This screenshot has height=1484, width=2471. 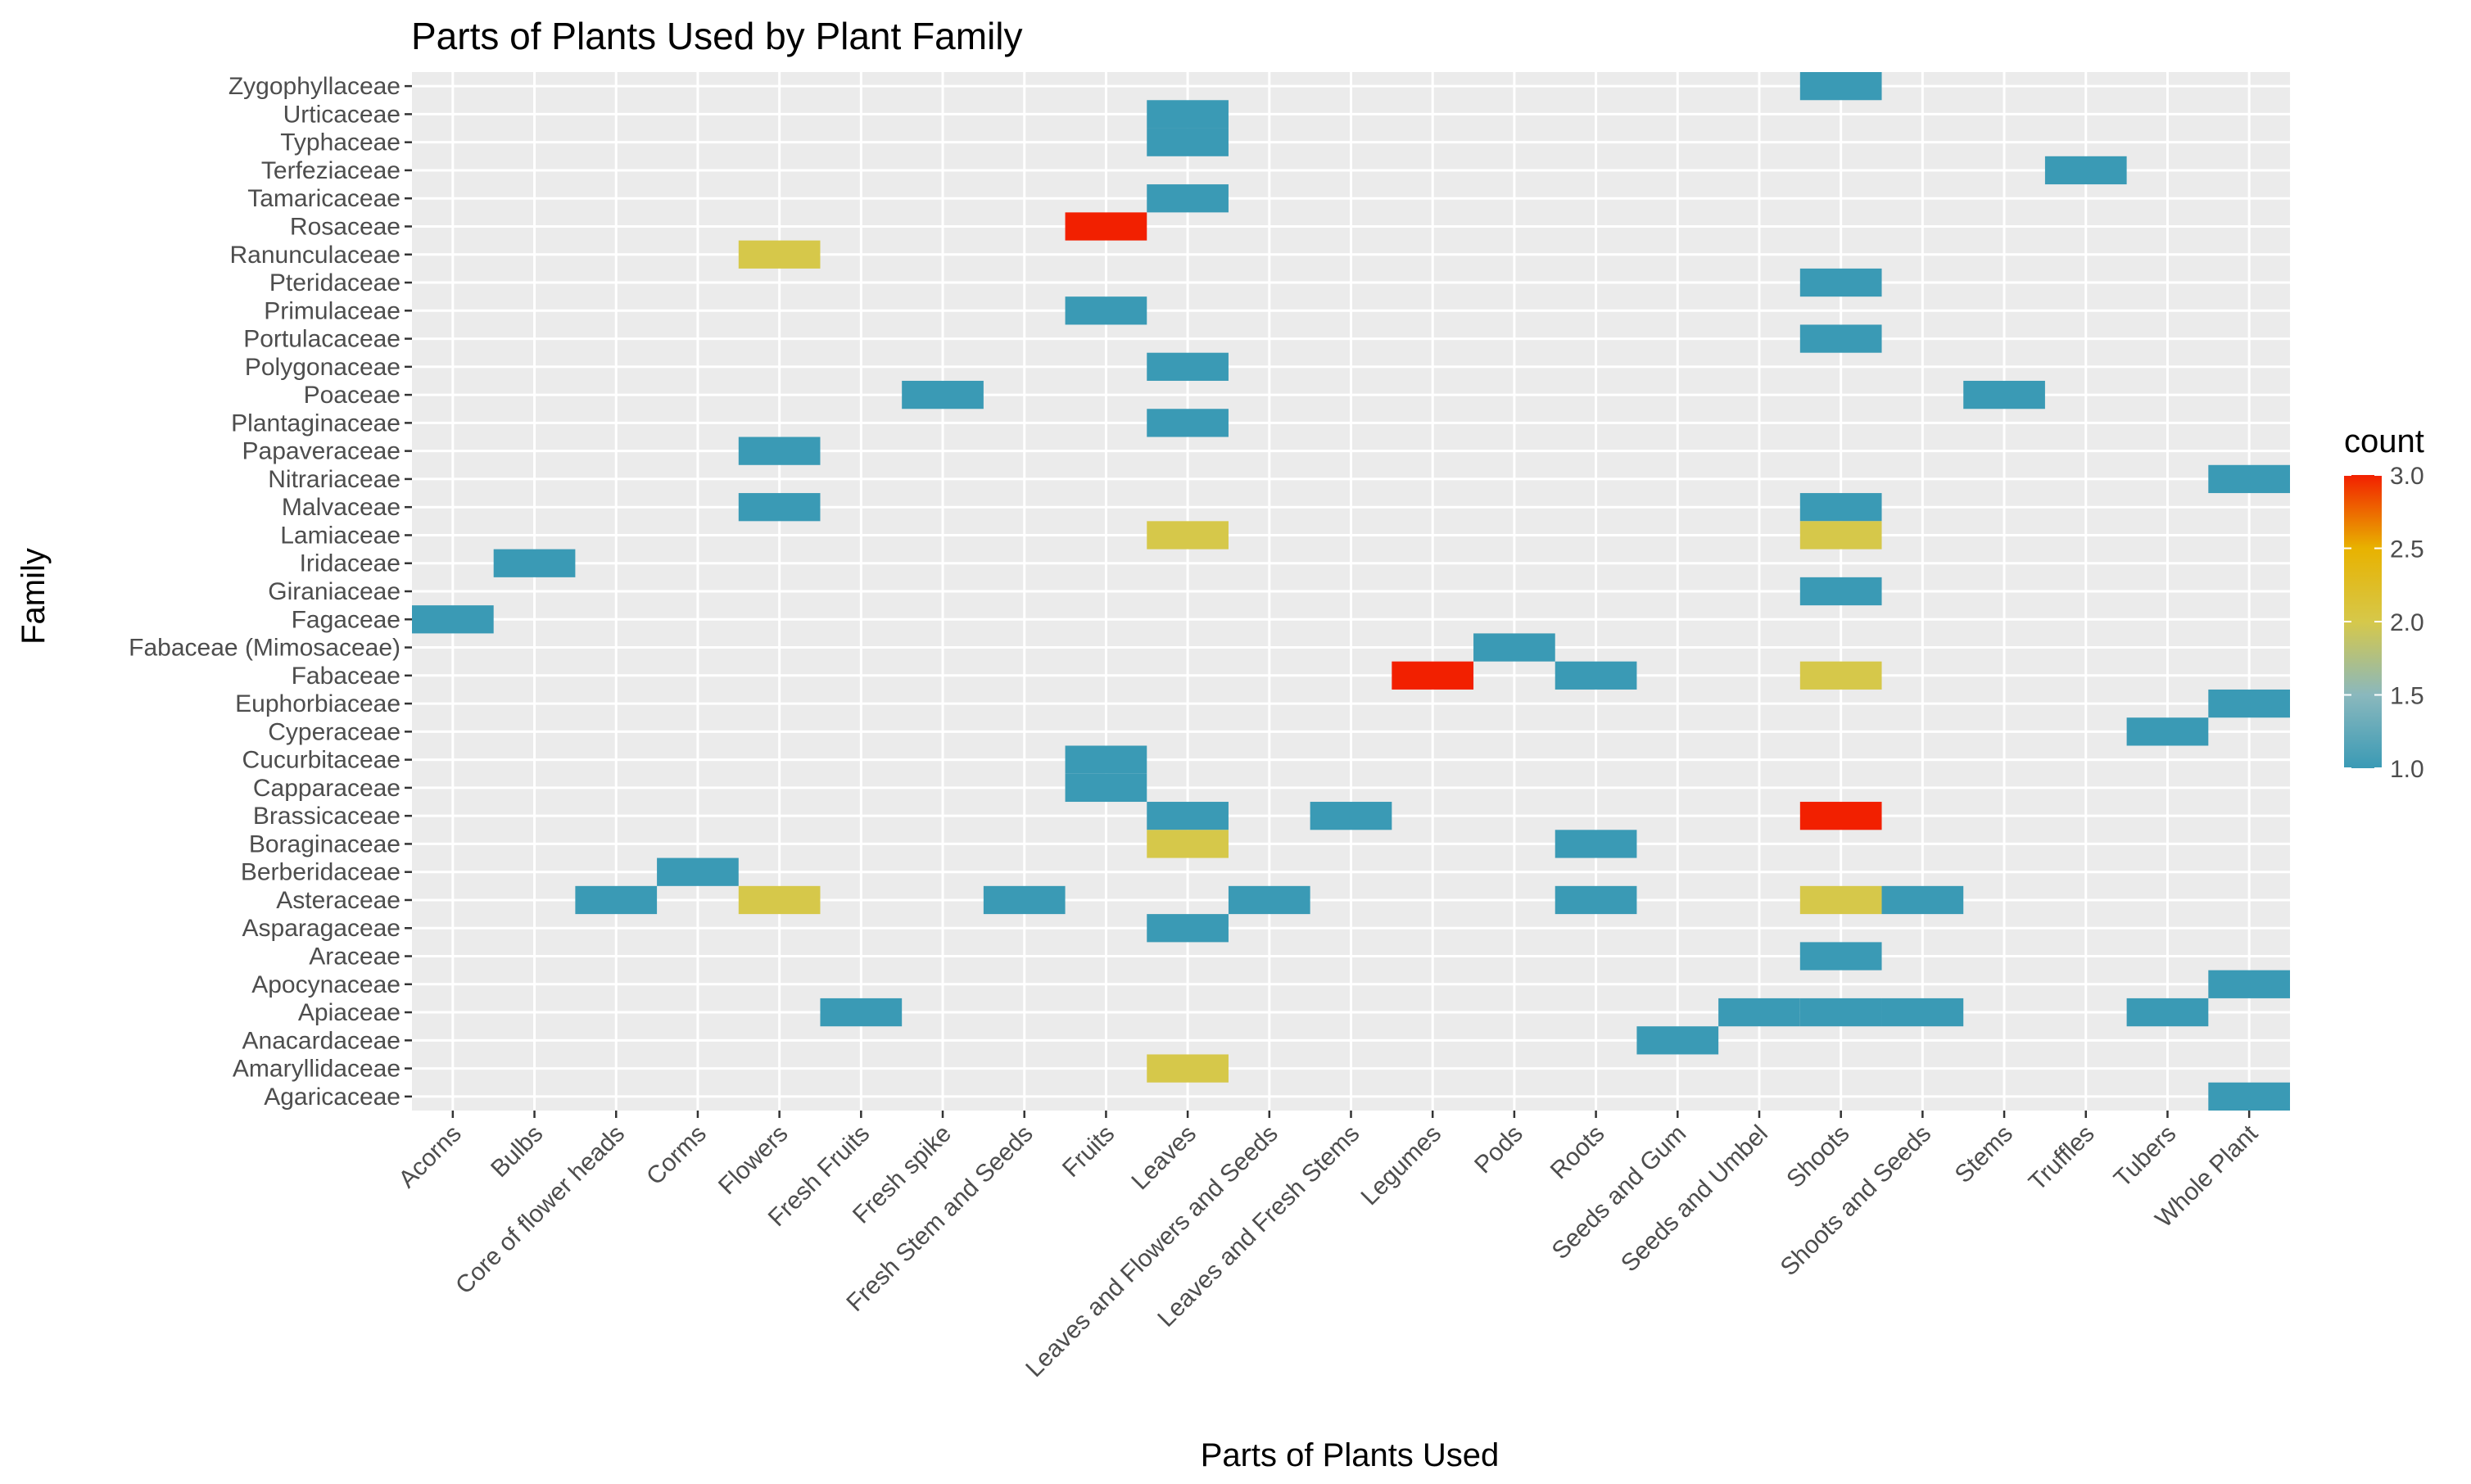 I want to click on legend-tick-label: 3.0, so click(x=2407, y=476).